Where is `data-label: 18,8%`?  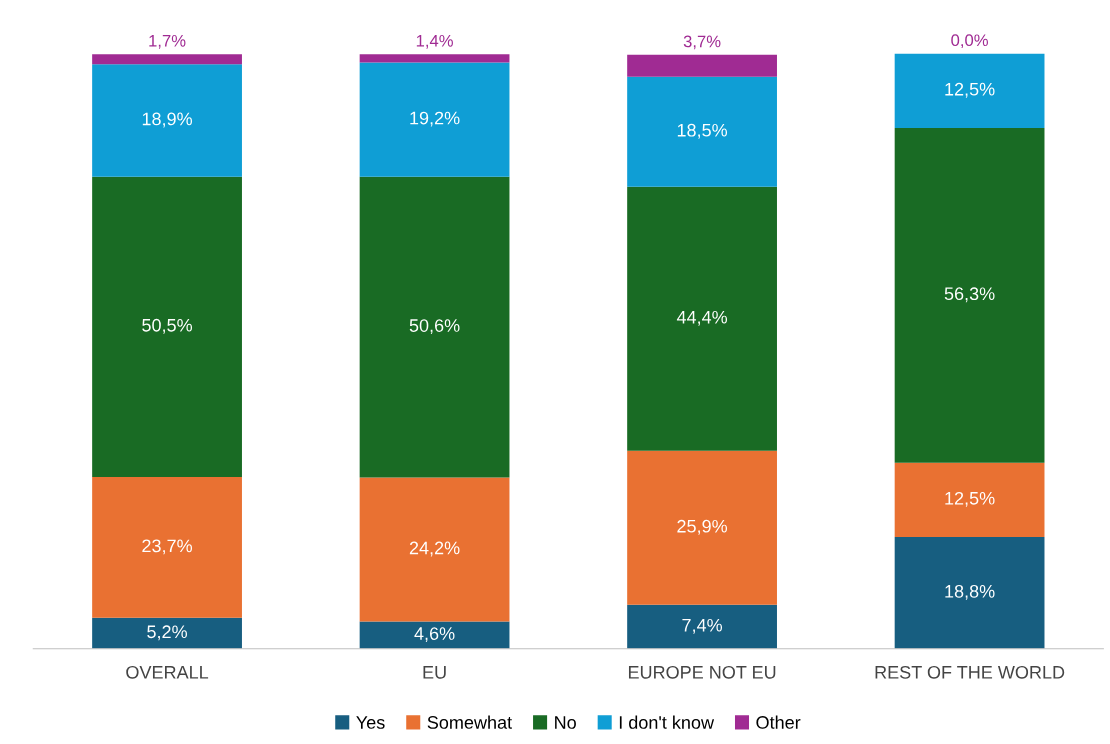 data-label: 18,8% is located at coordinates (970, 592).